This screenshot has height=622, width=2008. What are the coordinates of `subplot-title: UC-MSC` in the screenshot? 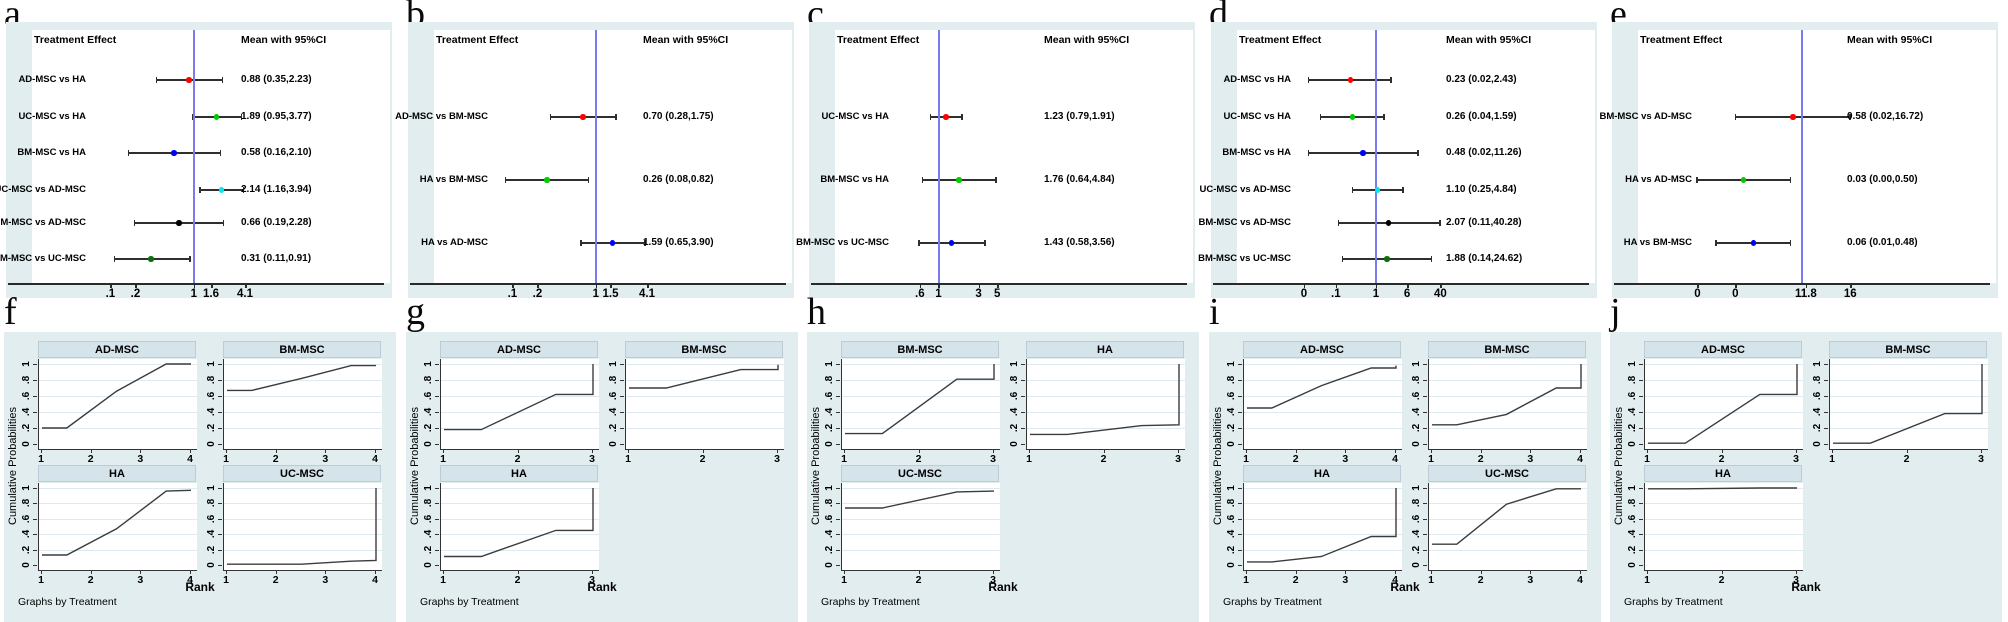 It's located at (1507, 473).